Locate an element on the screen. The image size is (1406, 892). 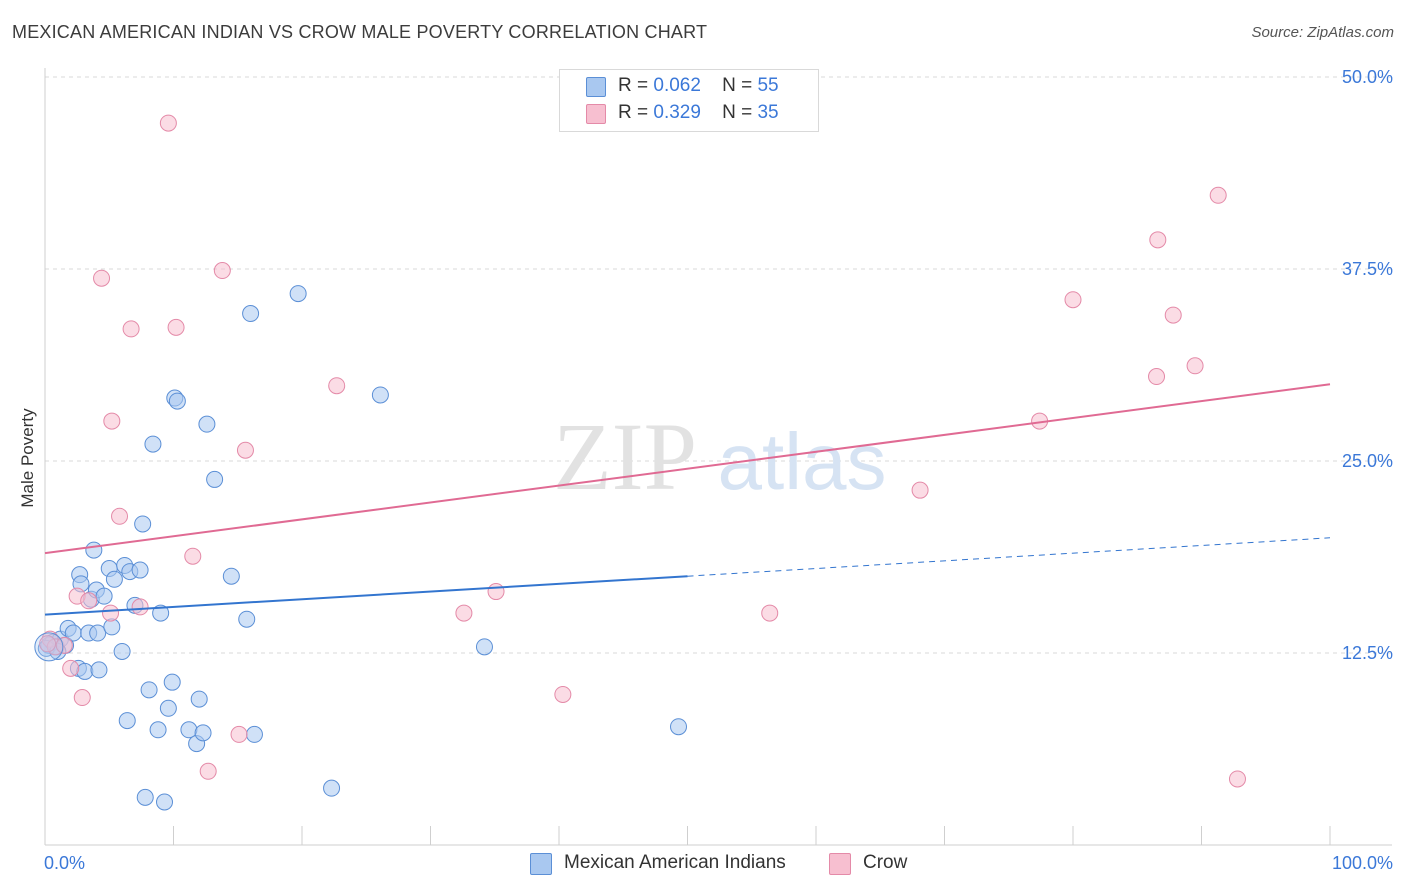
legend-swatch-blue is located at coordinates (596, 87).